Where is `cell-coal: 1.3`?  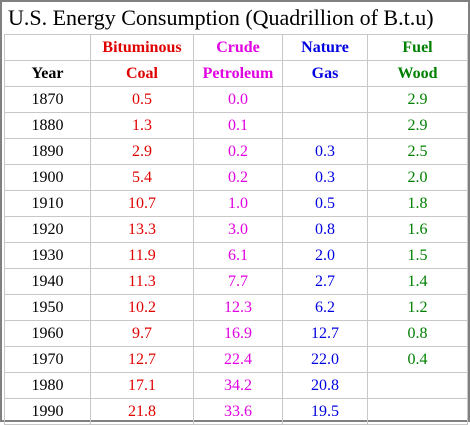 cell-coal: 1.3 is located at coordinates (142, 125).